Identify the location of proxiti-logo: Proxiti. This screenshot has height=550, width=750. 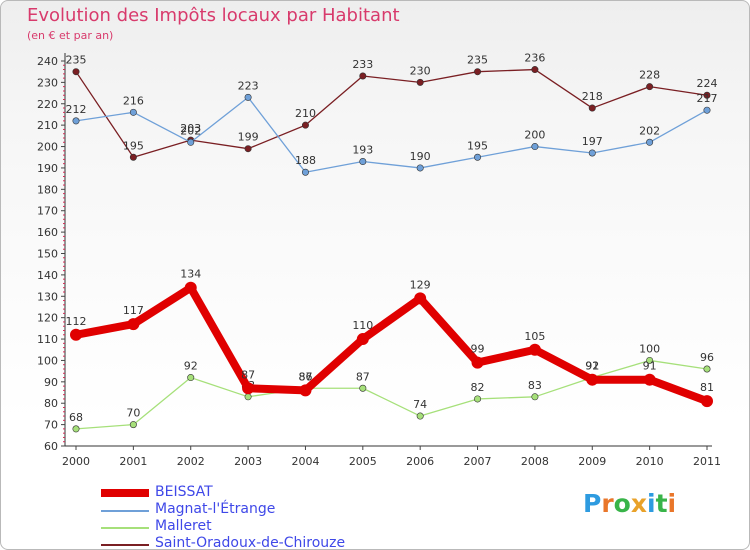
(629, 503).